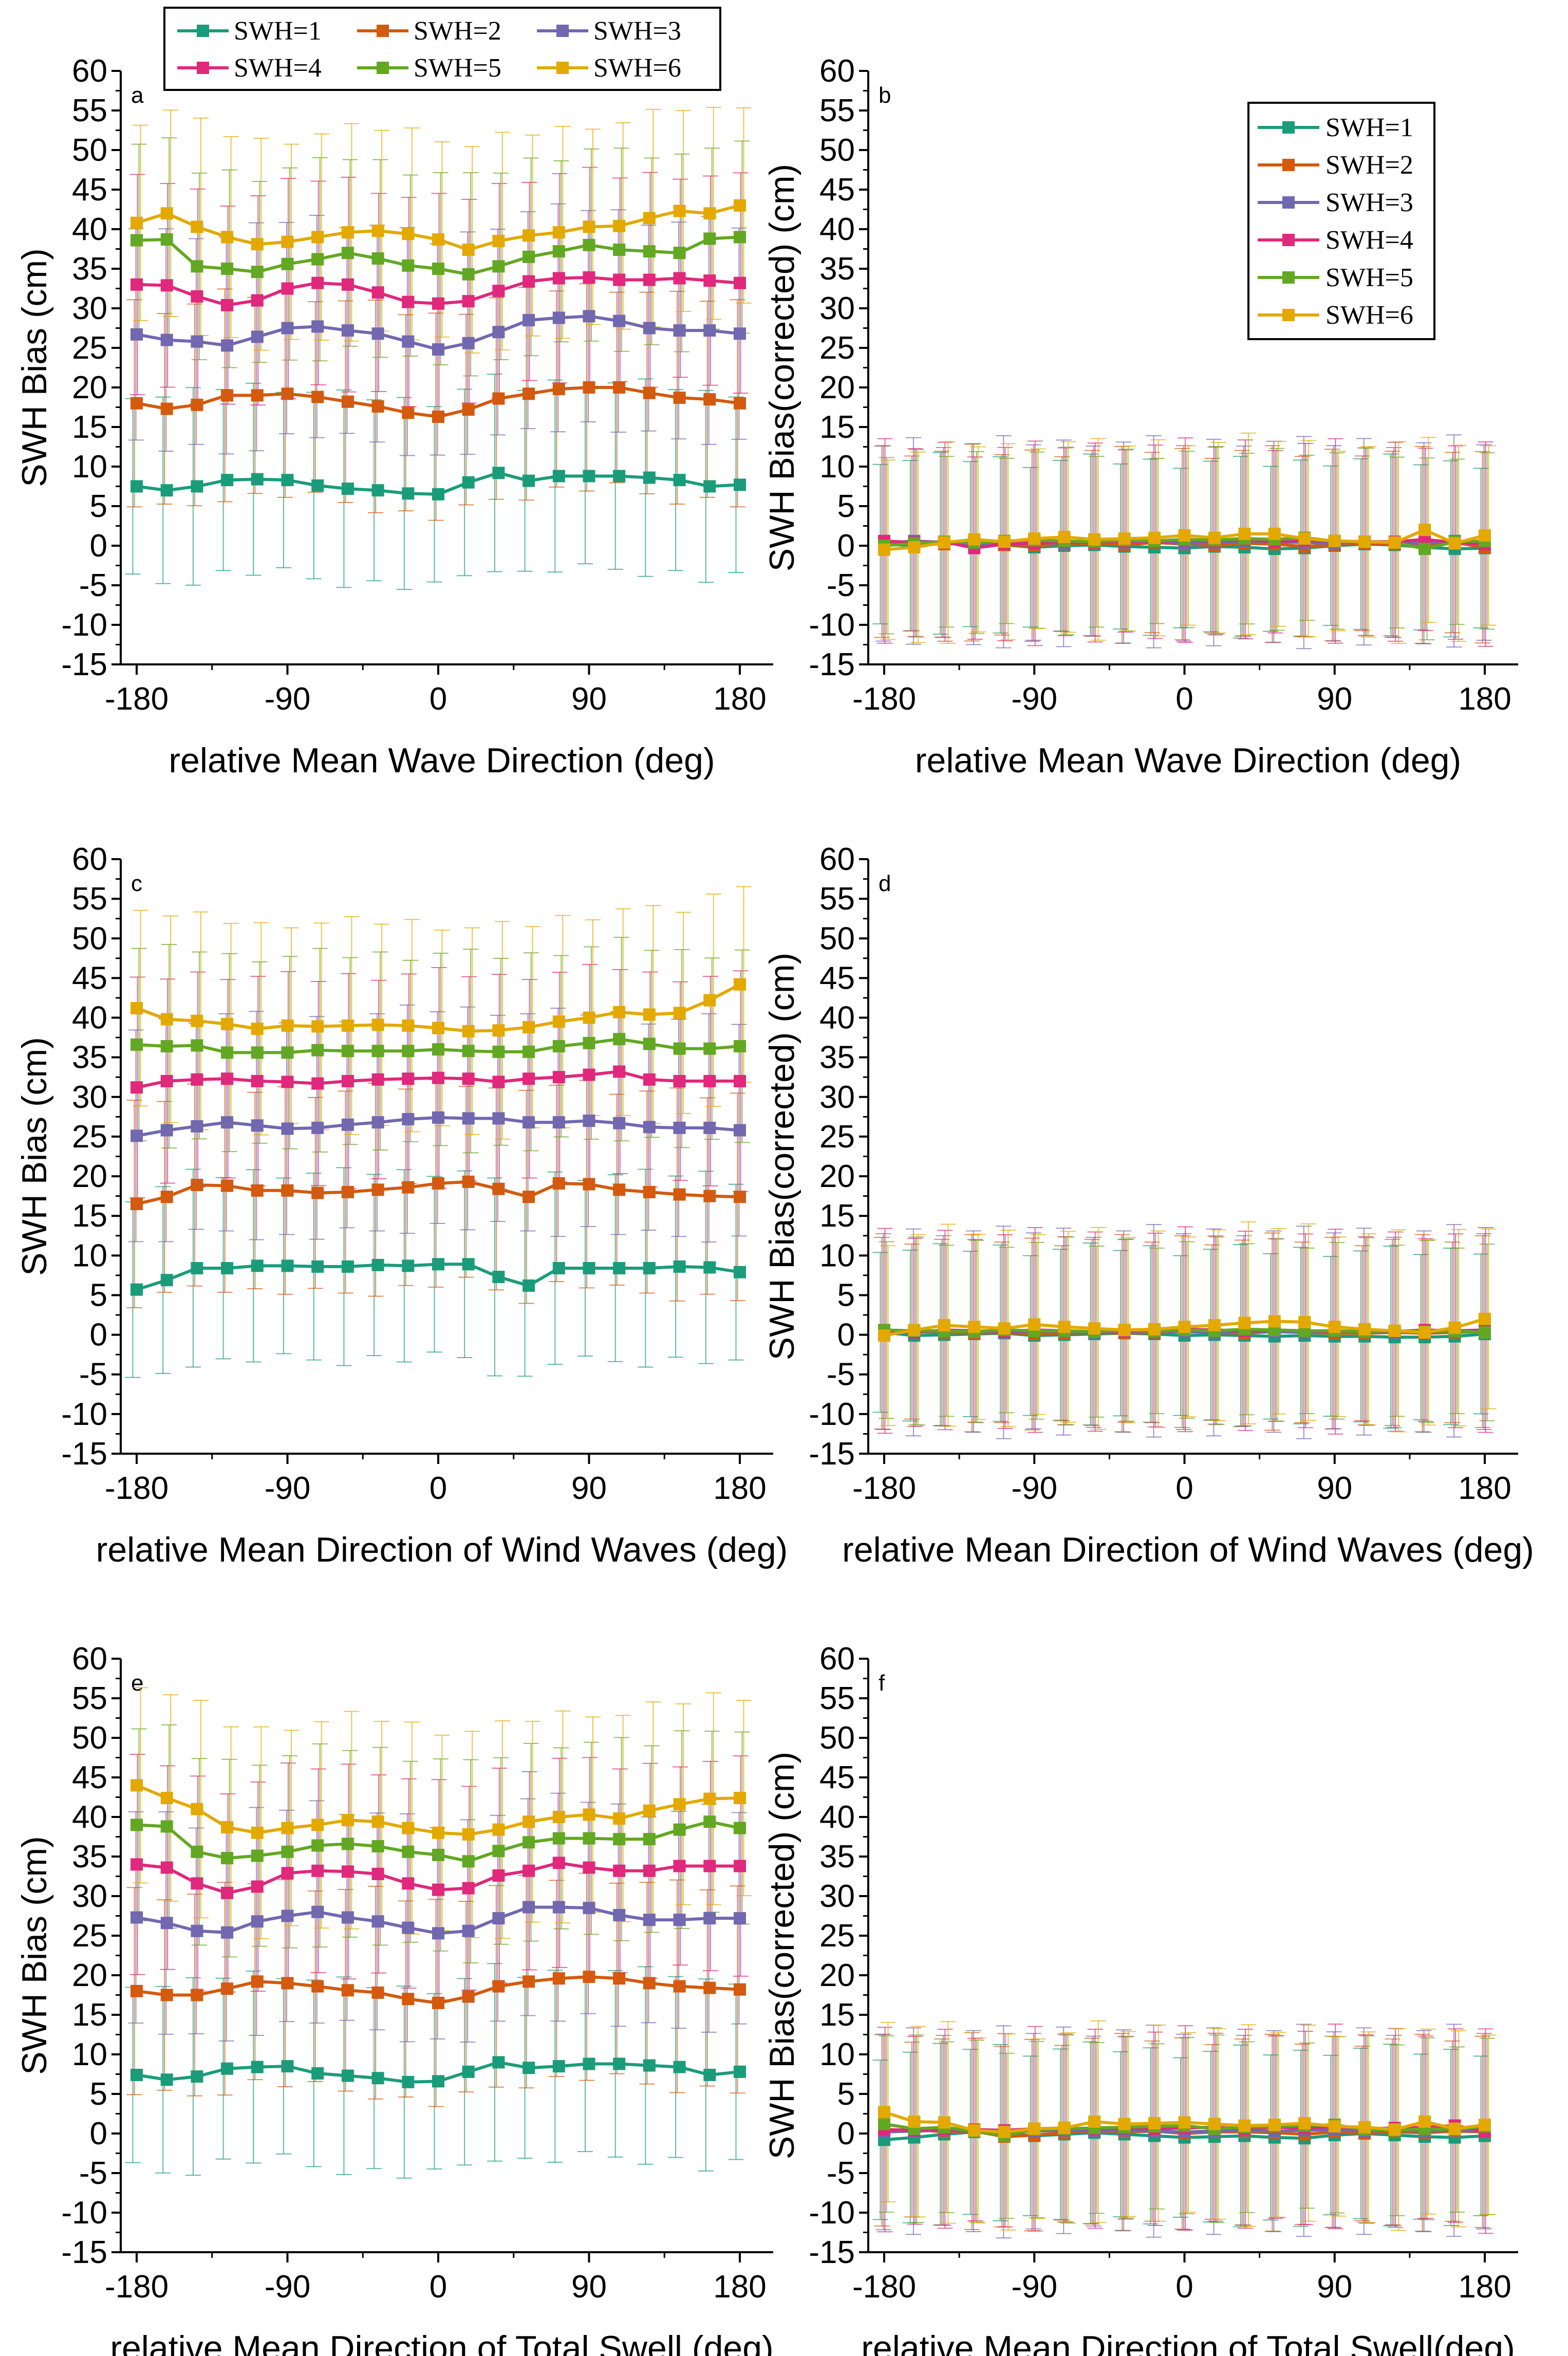  I want to click on y-tick-label: 30, so click(837, 308).